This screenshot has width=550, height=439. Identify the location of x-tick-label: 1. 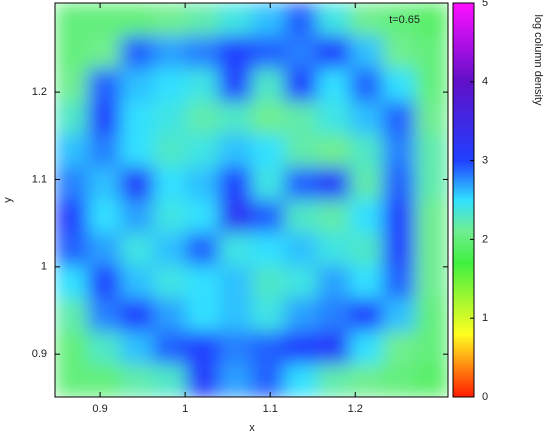
(185, 409).